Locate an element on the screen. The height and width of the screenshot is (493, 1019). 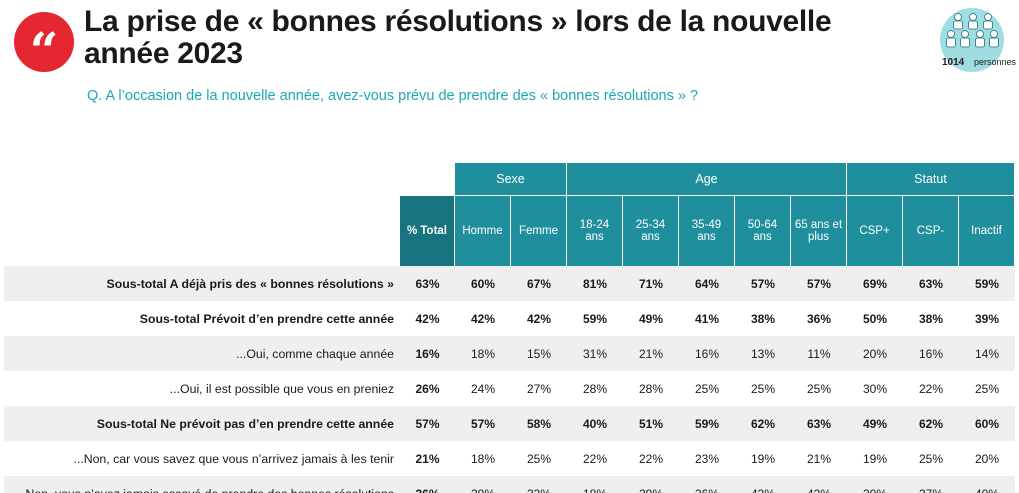
column-header: 65 ans et plus is located at coordinates (819, 231).